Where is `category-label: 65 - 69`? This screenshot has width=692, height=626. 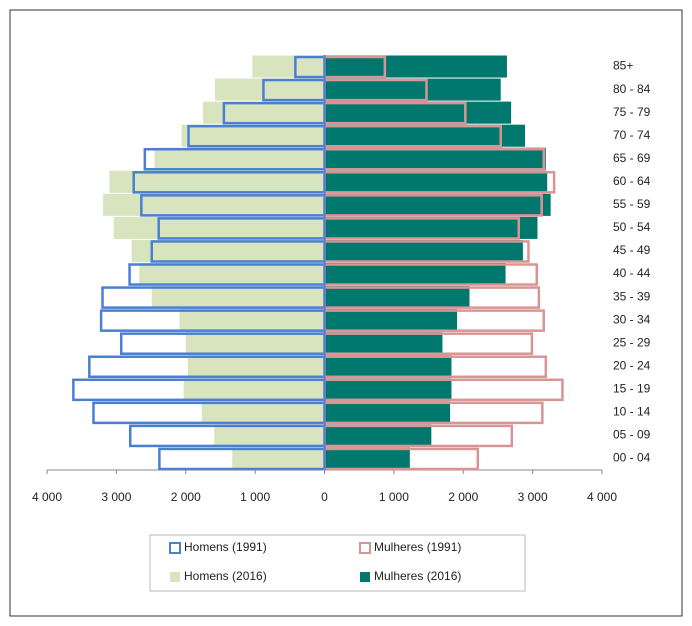
category-label: 65 - 69 is located at coordinates (632, 158).